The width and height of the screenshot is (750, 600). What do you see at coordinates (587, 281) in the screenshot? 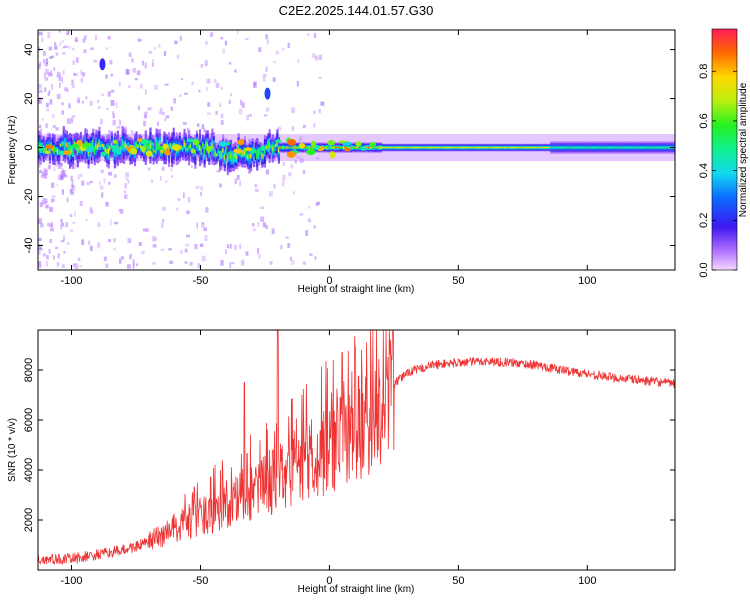
I see `spectrogram-x-tick-label: 100` at bounding box center [587, 281].